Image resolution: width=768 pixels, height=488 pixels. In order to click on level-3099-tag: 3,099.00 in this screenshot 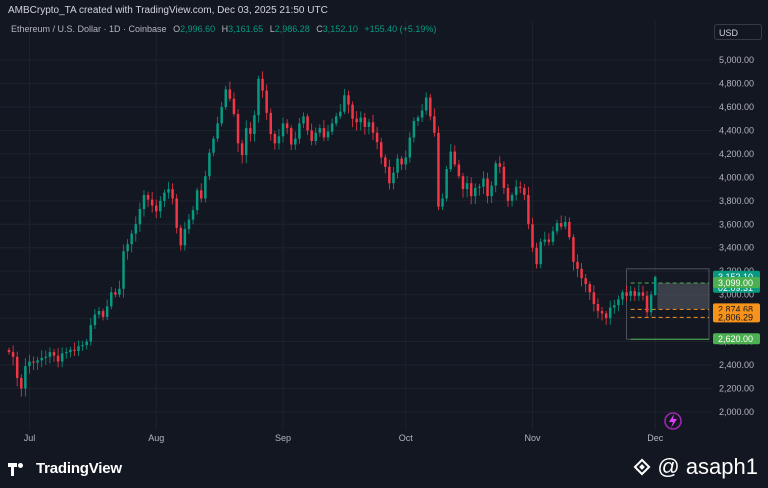, I will do `click(735, 283)`.